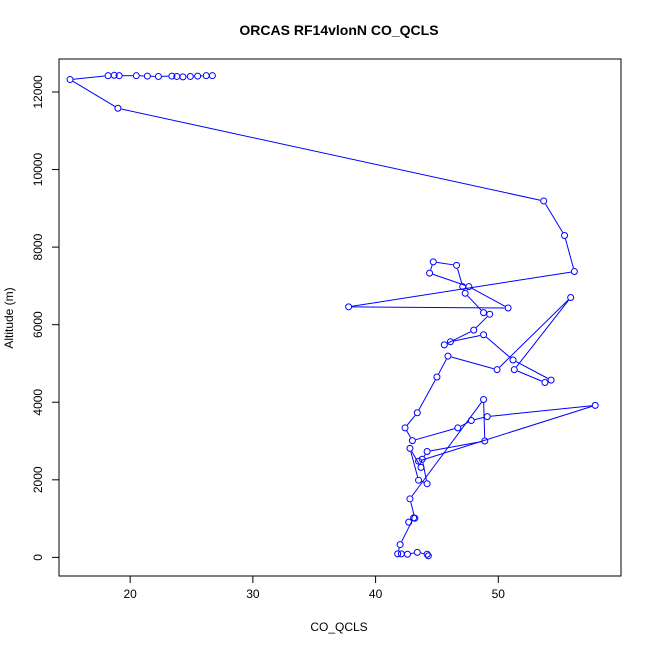  I want to click on x-axis: 20 30 40 50, so click(314, 588).